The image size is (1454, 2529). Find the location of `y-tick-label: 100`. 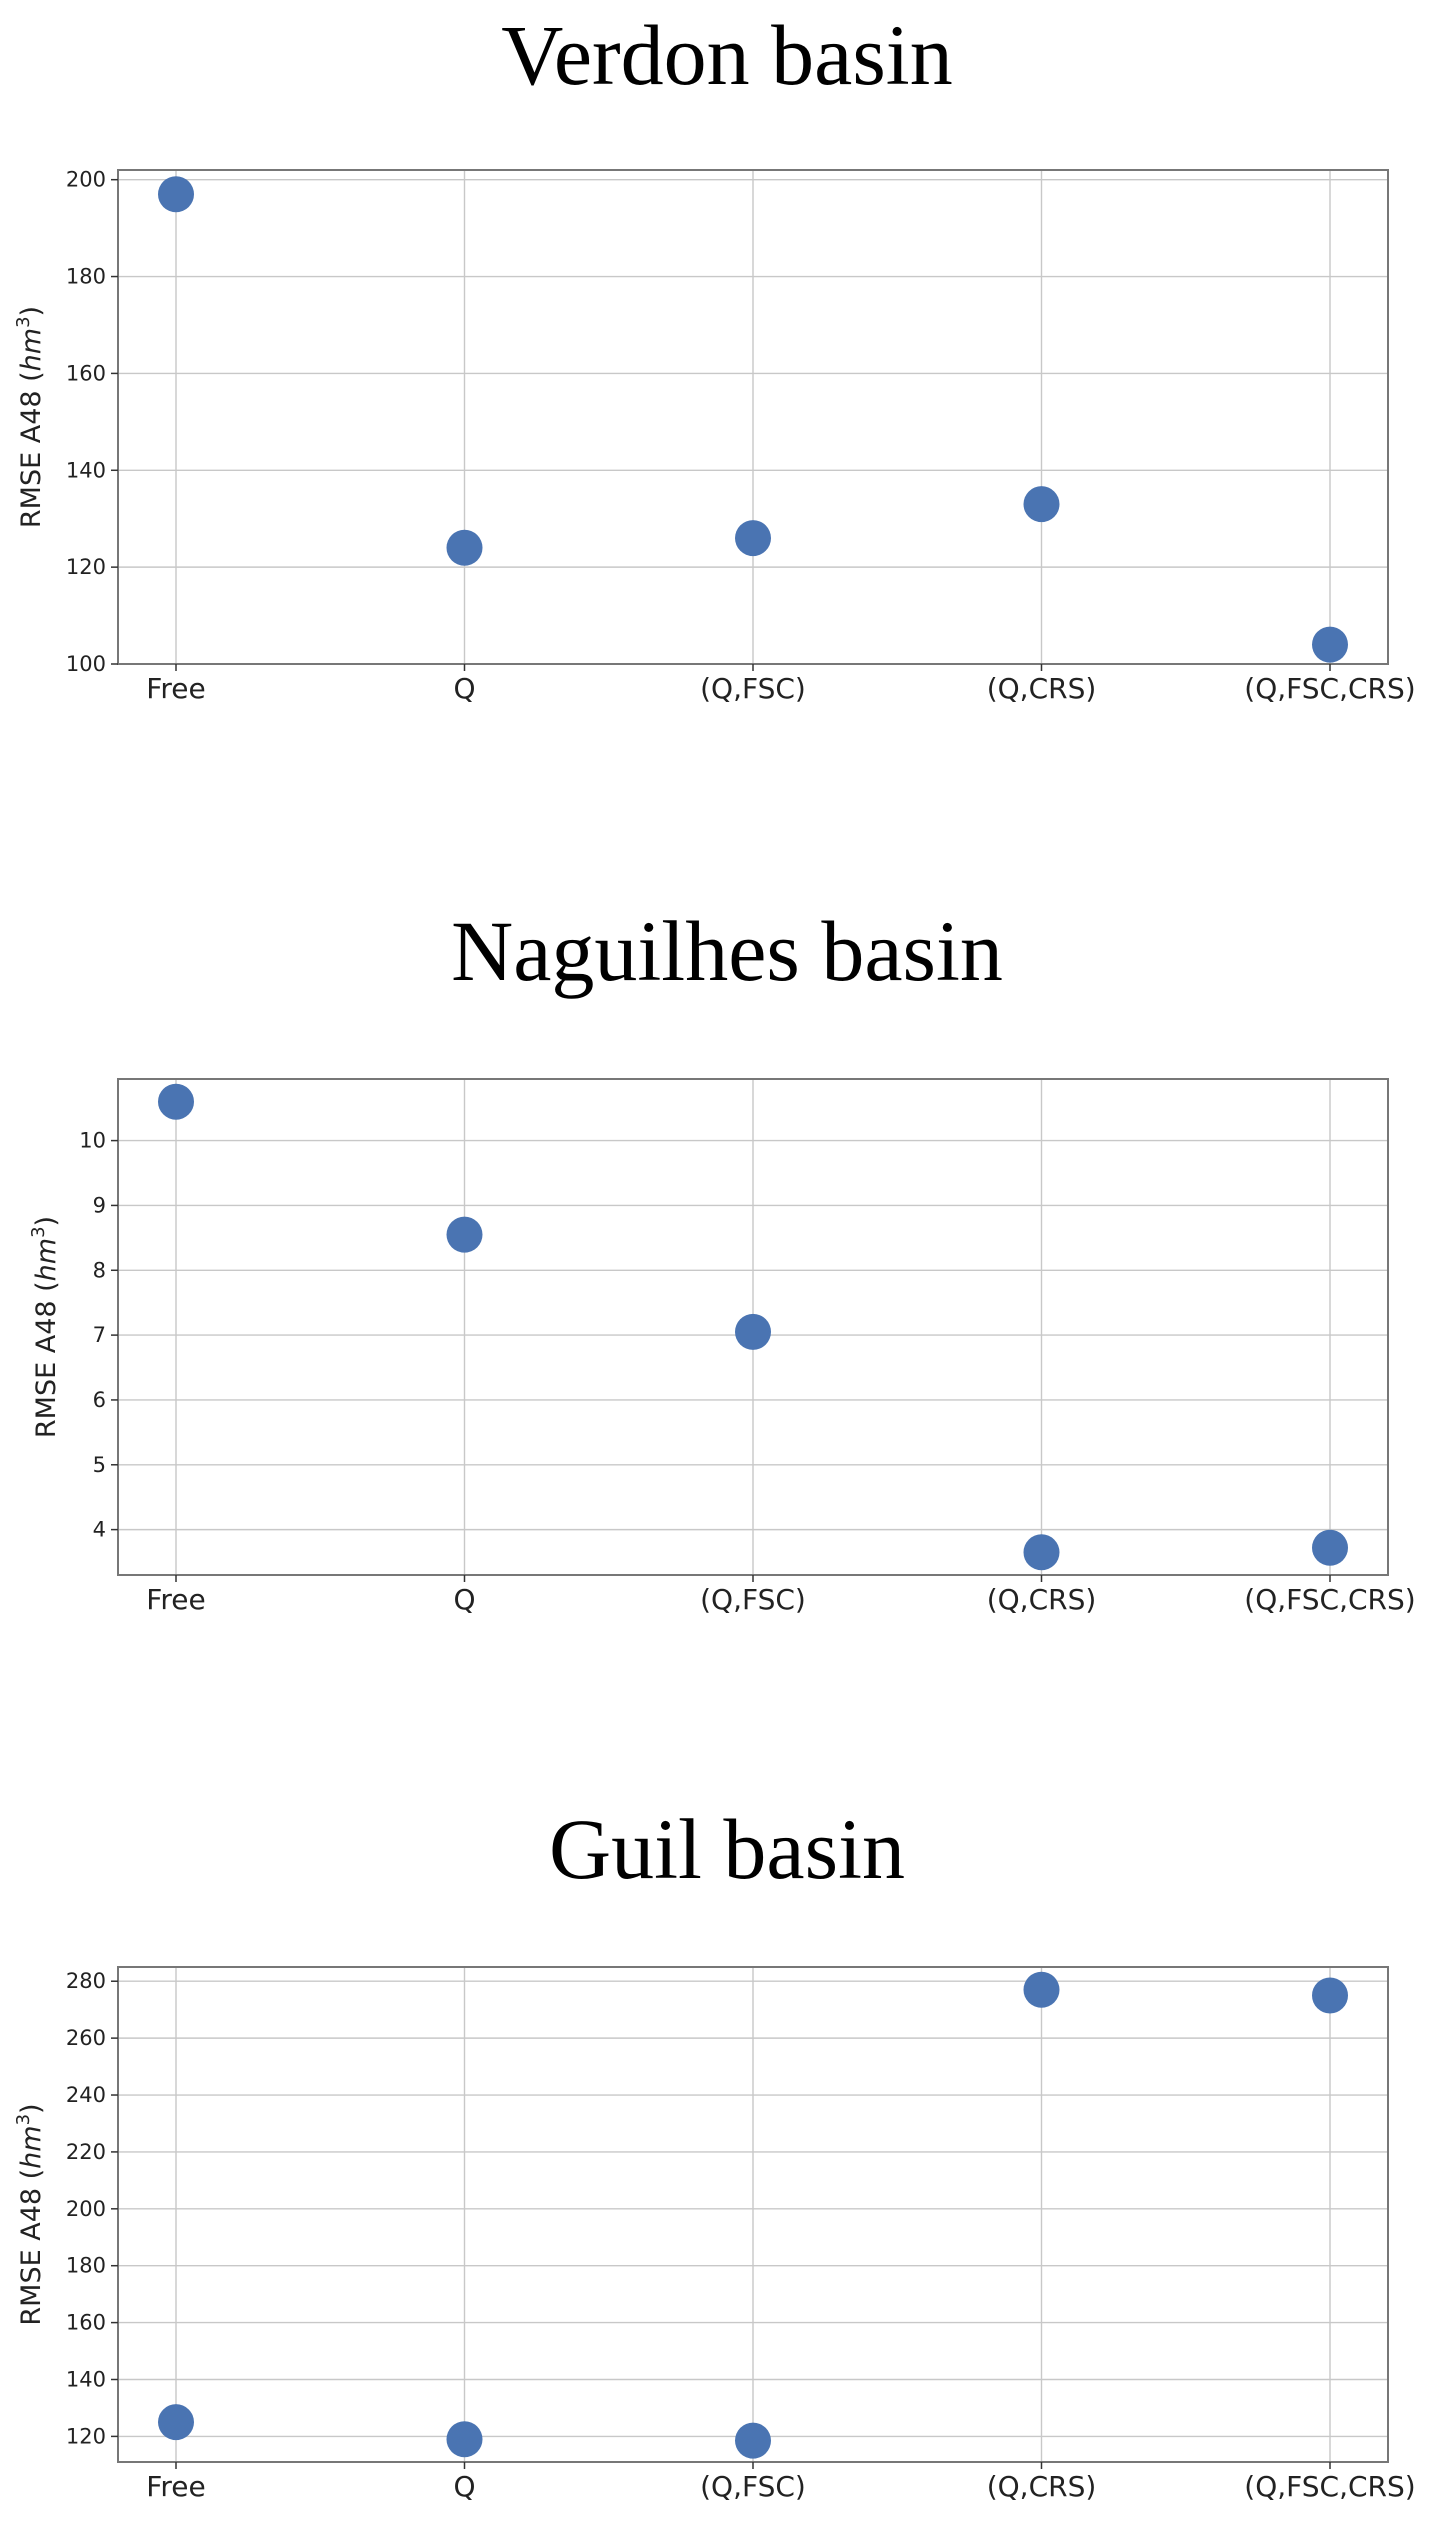

y-tick-label: 100 is located at coordinates (86, 664).